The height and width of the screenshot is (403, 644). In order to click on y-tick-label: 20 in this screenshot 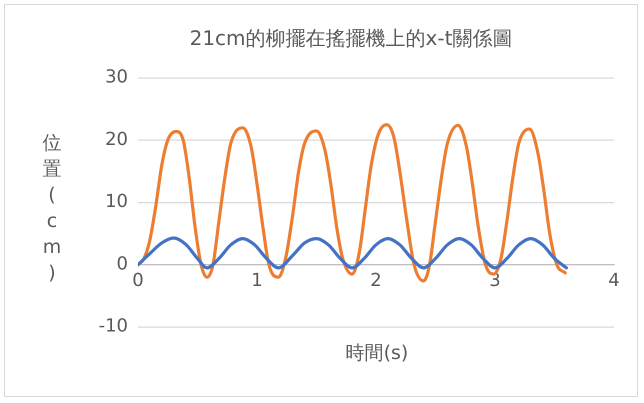, I will do `click(116, 139)`.